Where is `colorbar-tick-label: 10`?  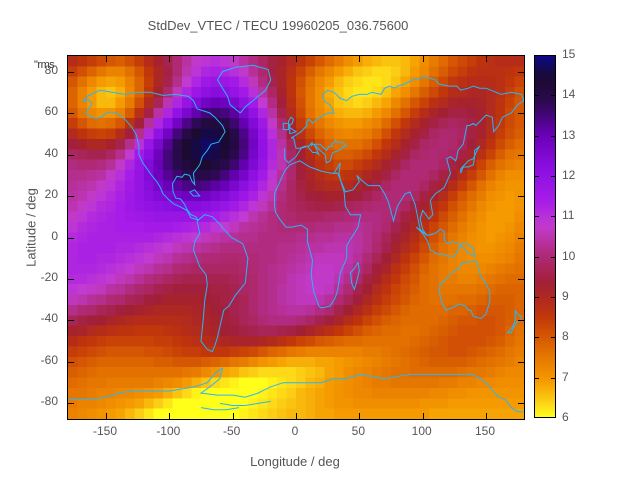
colorbar-tick-label: 10 is located at coordinates (569, 255).